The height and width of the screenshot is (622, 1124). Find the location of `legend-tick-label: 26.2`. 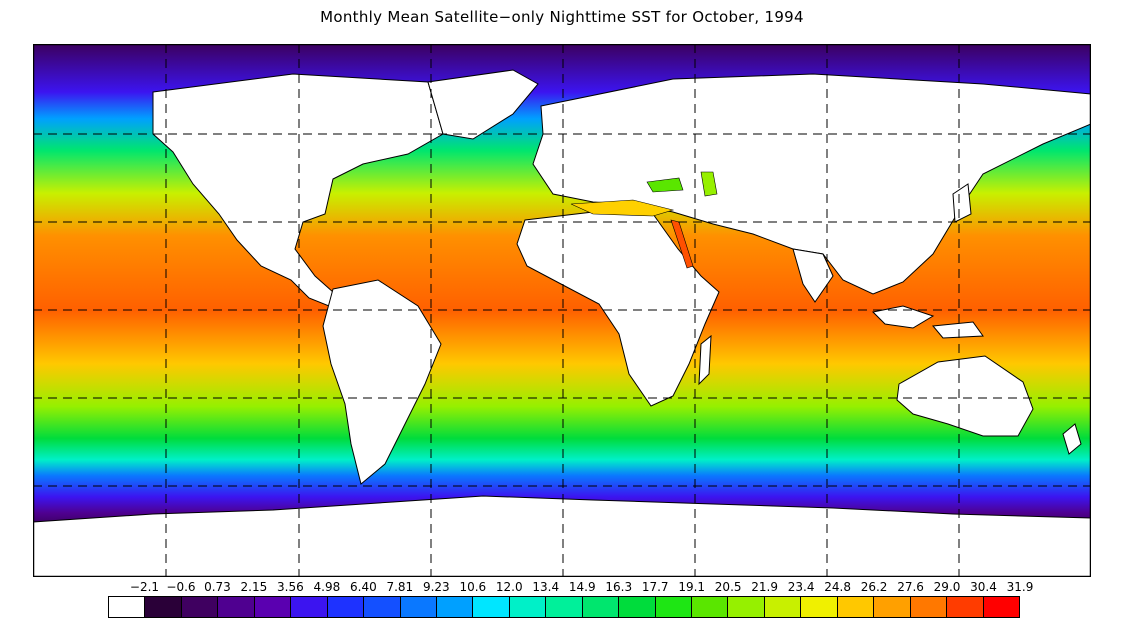

legend-tick-label: 26.2 is located at coordinates (874, 587).